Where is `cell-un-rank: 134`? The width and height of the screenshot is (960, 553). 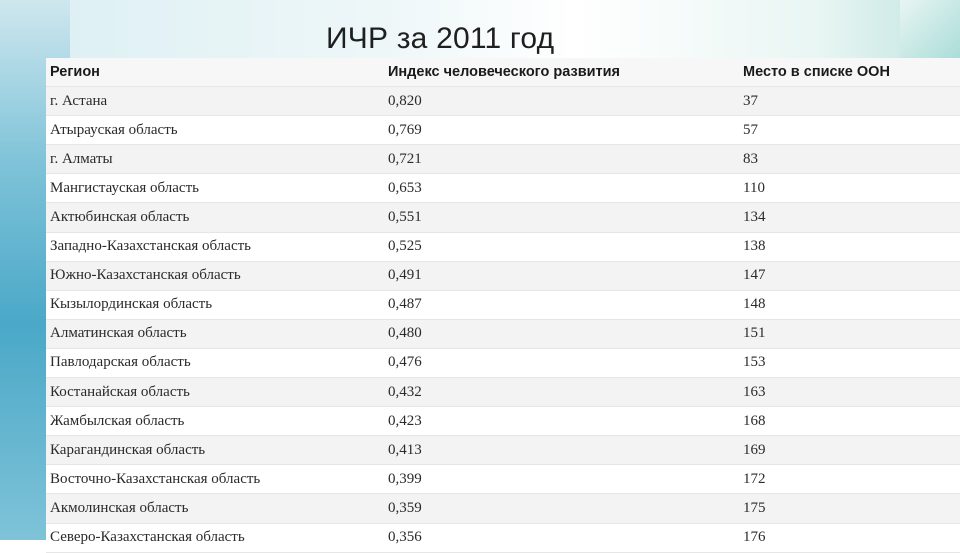
cell-un-rank: 134 is located at coordinates (849, 217).